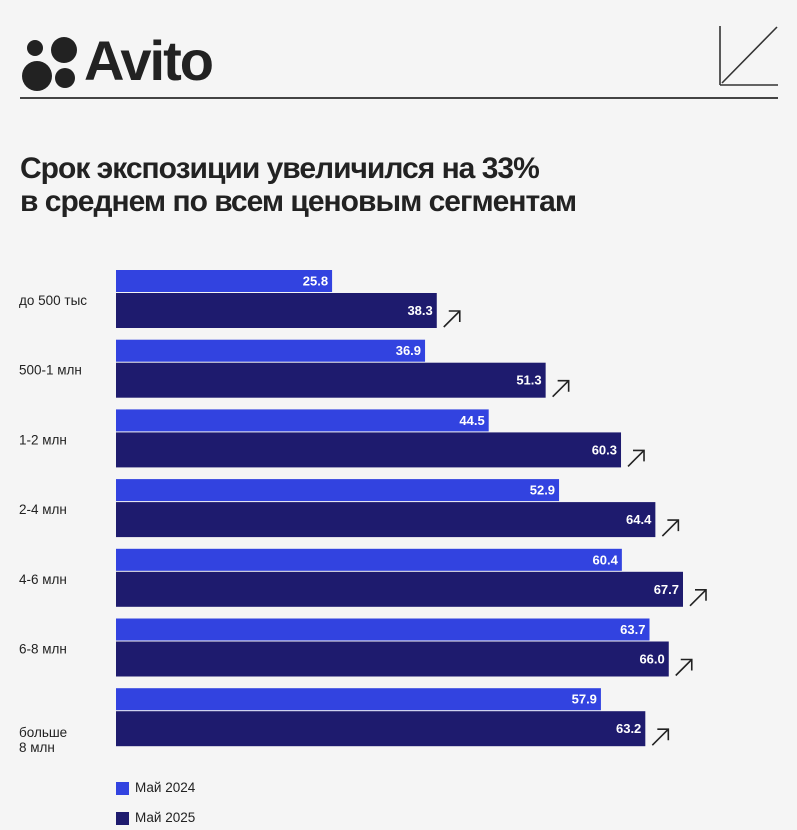 This screenshot has width=797, height=830. I want to click on data-label: 38.3, so click(419, 310).